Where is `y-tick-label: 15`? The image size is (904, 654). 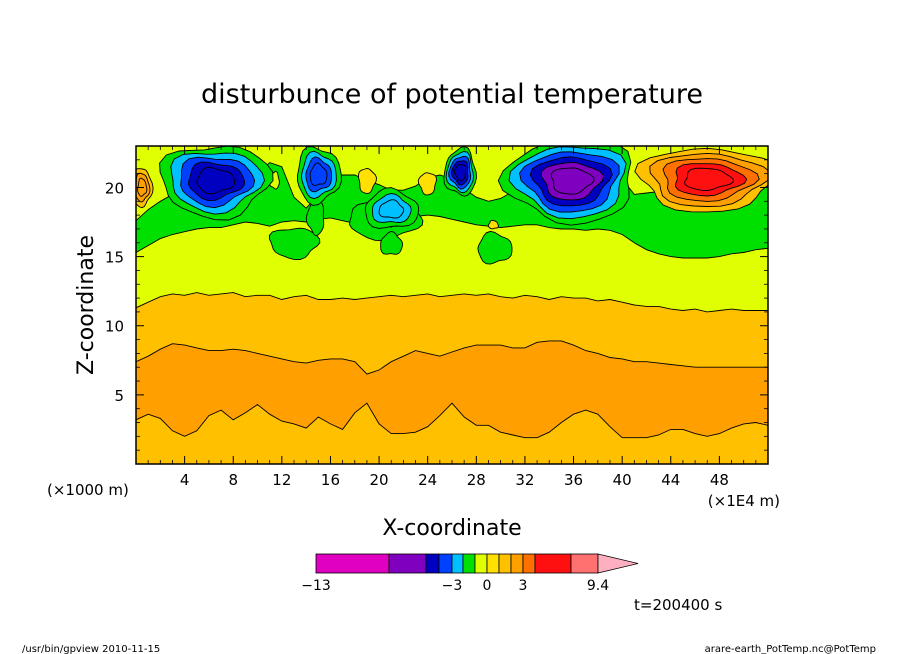
y-tick-label: 15 is located at coordinates (114, 258).